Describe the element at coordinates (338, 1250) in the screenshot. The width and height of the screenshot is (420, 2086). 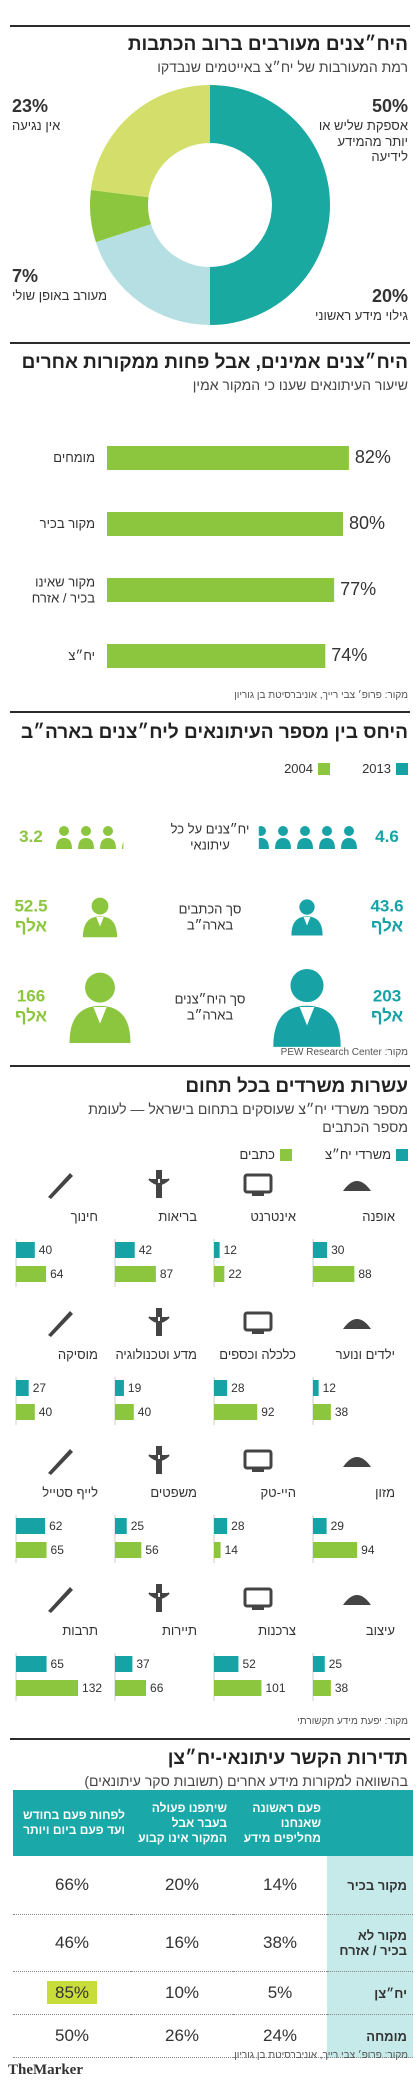
I see `bar-value: 30` at that location.